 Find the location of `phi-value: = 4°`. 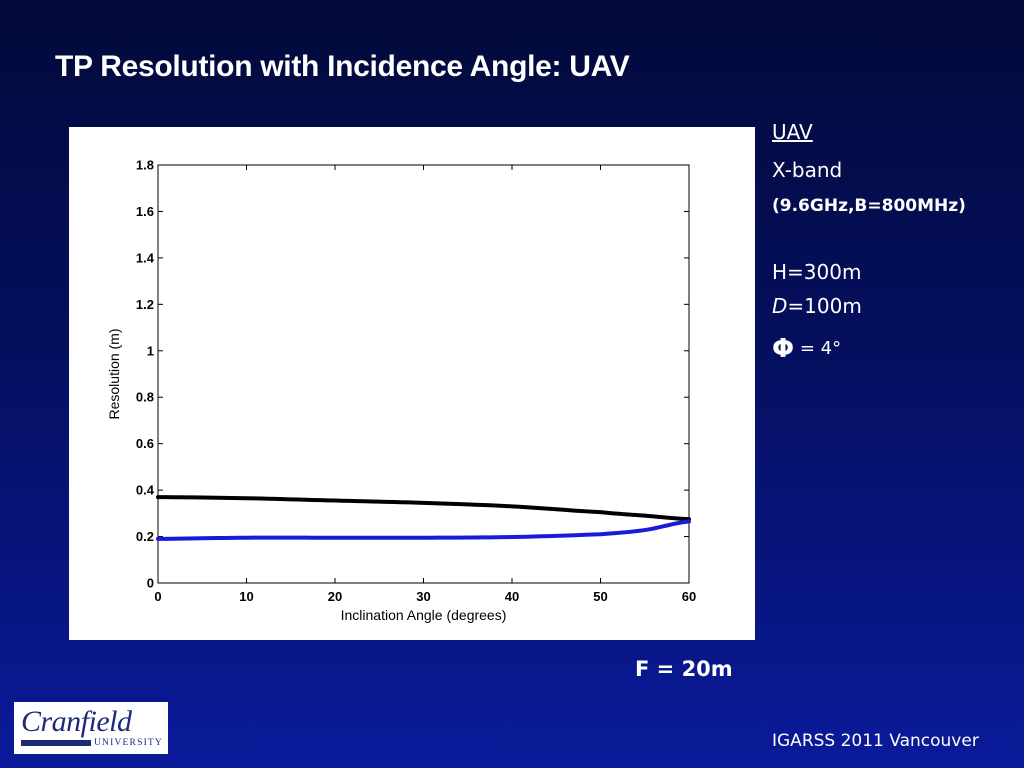

phi-value: = 4° is located at coordinates (818, 348).